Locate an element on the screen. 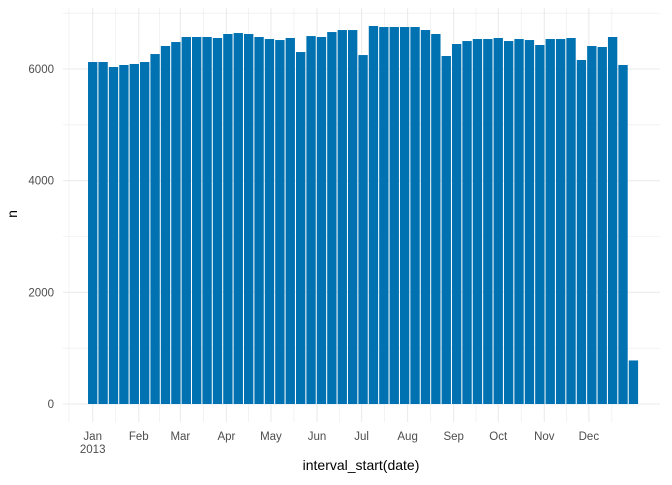 This screenshot has width=672, height=485. x-tick-label: Oct is located at coordinates (498, 437).